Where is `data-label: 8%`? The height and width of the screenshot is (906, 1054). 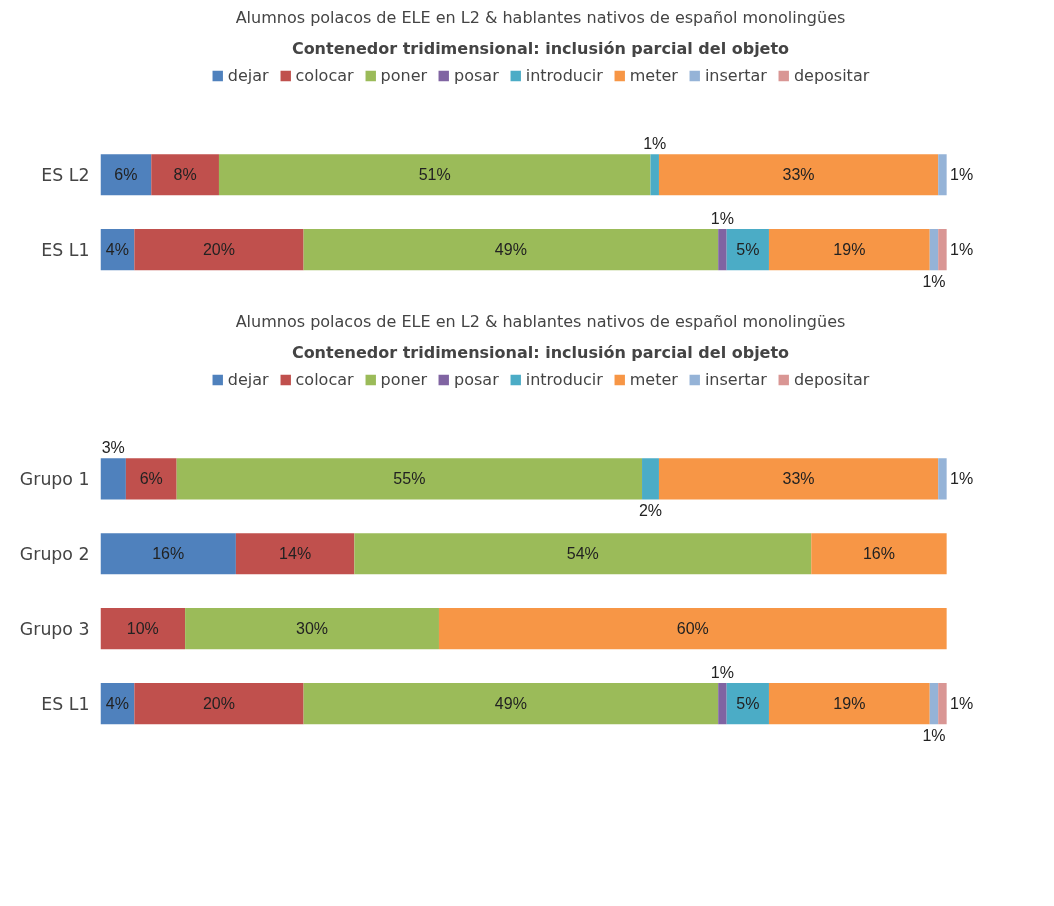
data-label: 8% is located at coordinates (185, 175).